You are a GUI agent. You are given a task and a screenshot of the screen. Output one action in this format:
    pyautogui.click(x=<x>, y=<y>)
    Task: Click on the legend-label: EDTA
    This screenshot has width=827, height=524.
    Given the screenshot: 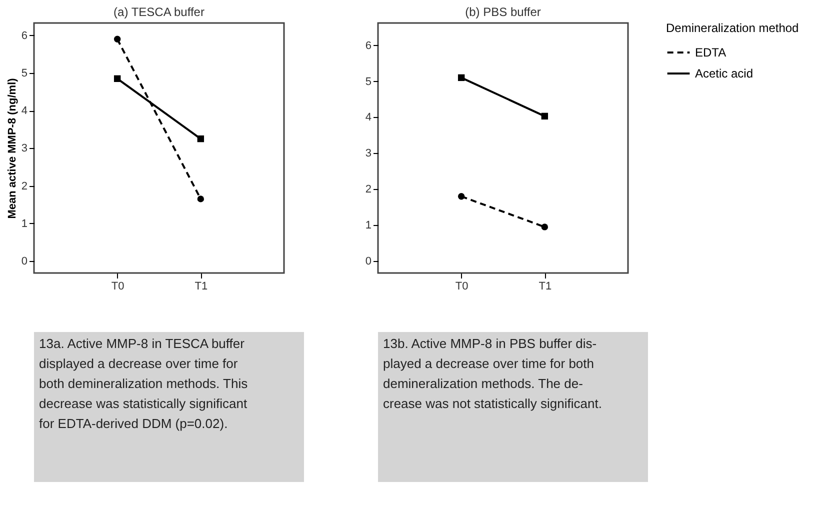 What is the action you would take?
    pyautogui.click(x=710, y=53)
    